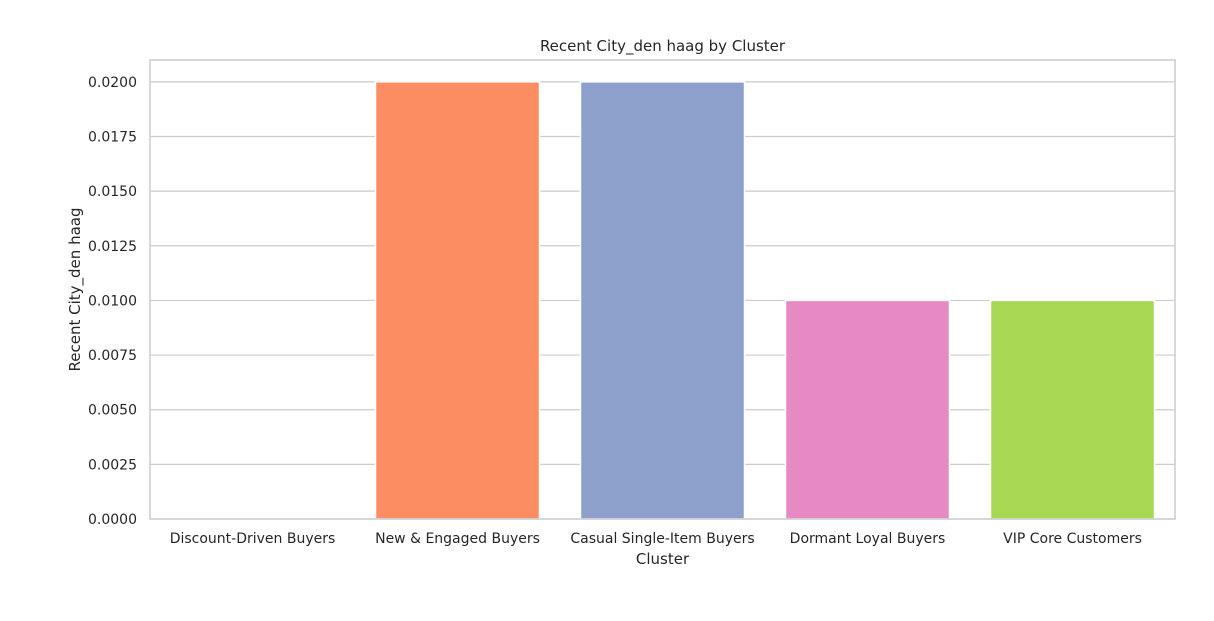 The width and height of the screenshot is (1214, 621). Describe the element at coordinates (112, 520) in the screenshot. I see `y-tick-label: 0.0000` at that location.